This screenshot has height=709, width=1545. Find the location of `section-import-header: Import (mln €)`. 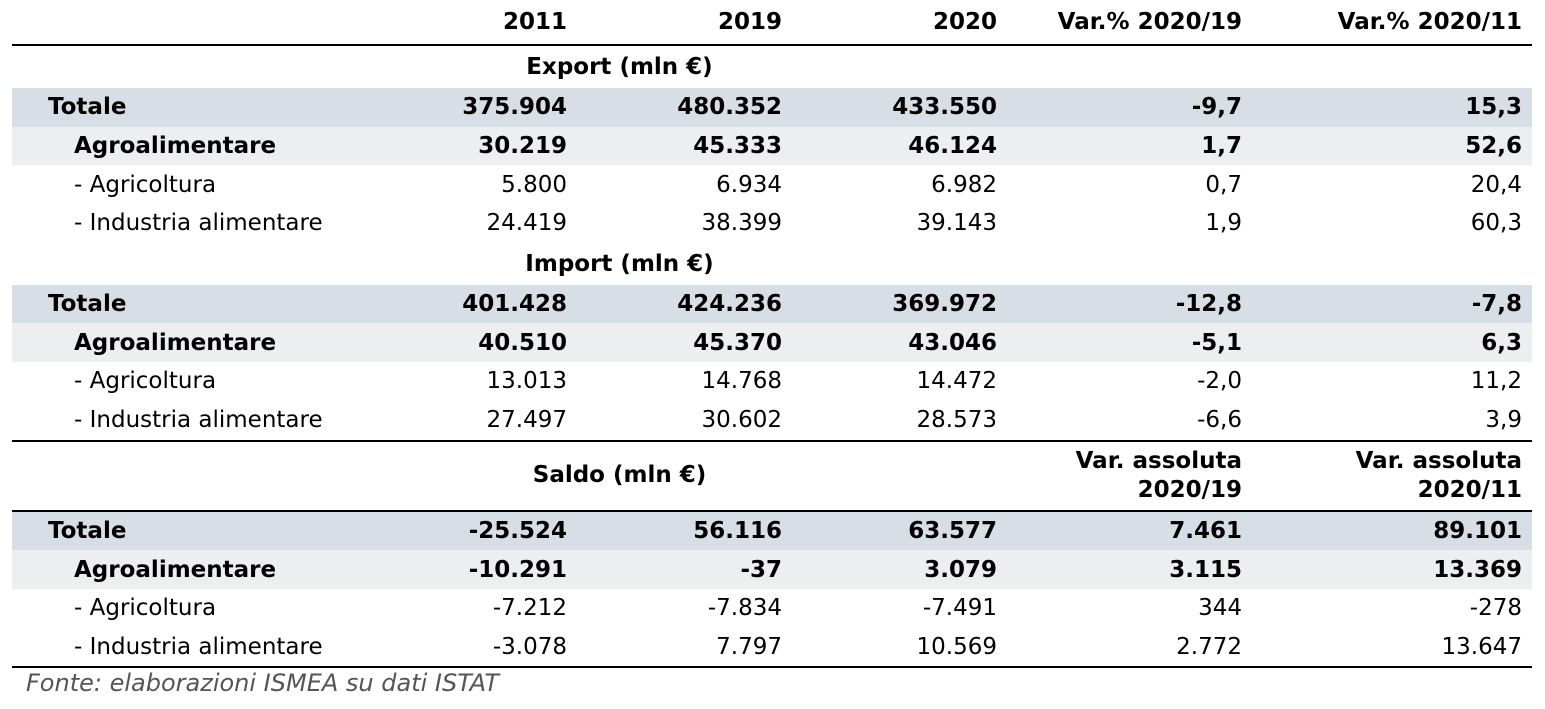

section-import-header: Import (mln €) is located at coordinates (772, 264).